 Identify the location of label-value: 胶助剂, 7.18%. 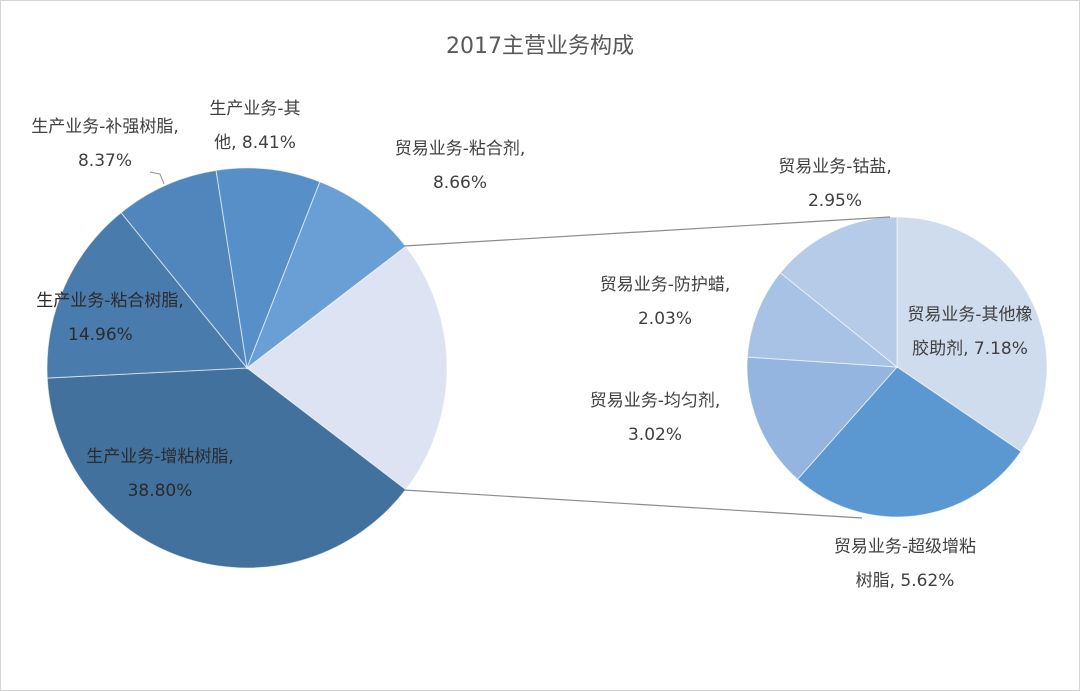
(970, 349).